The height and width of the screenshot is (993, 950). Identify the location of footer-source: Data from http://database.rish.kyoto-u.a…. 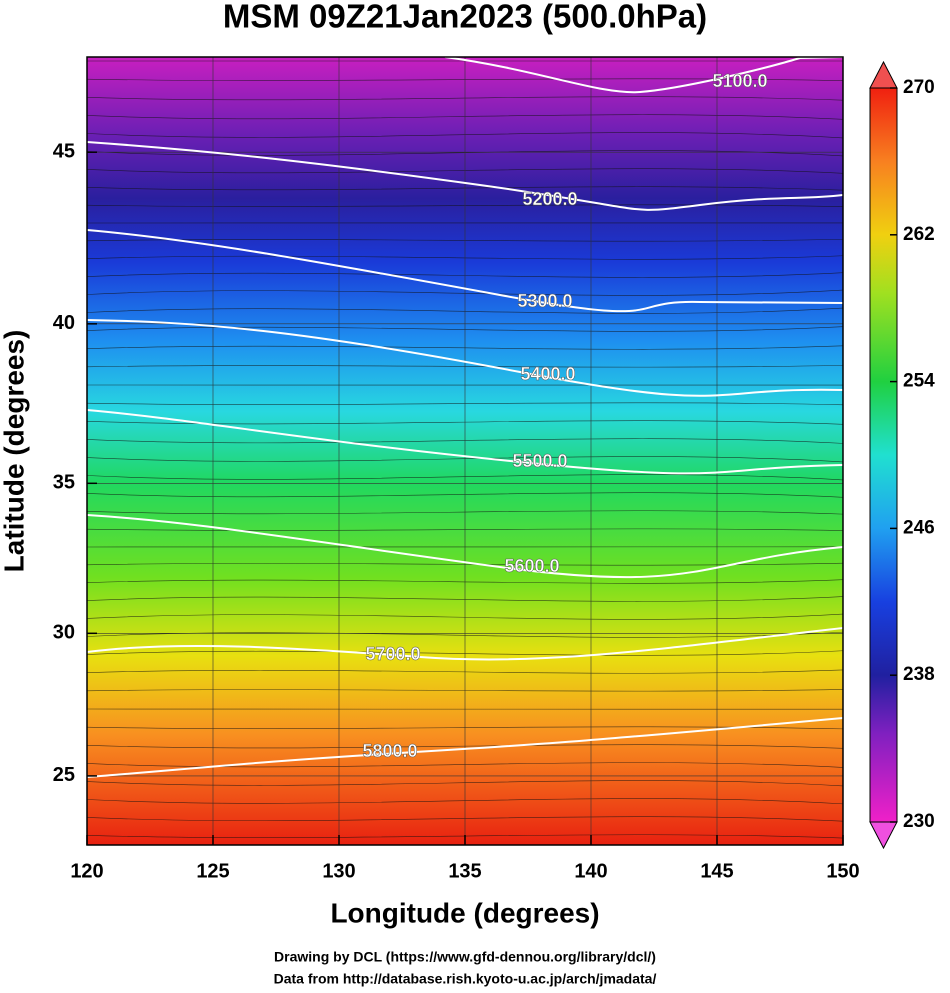
(465, 979).